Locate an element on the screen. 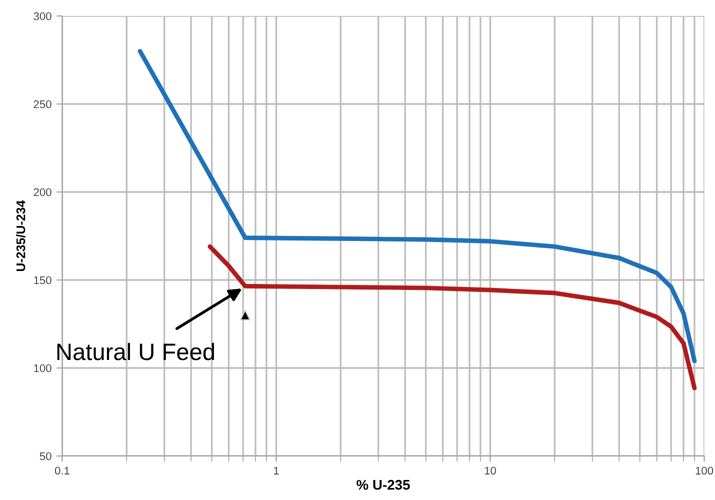 The image size is (715, 500). annotation: Natural U Feed is located at coordinates (135, 351).